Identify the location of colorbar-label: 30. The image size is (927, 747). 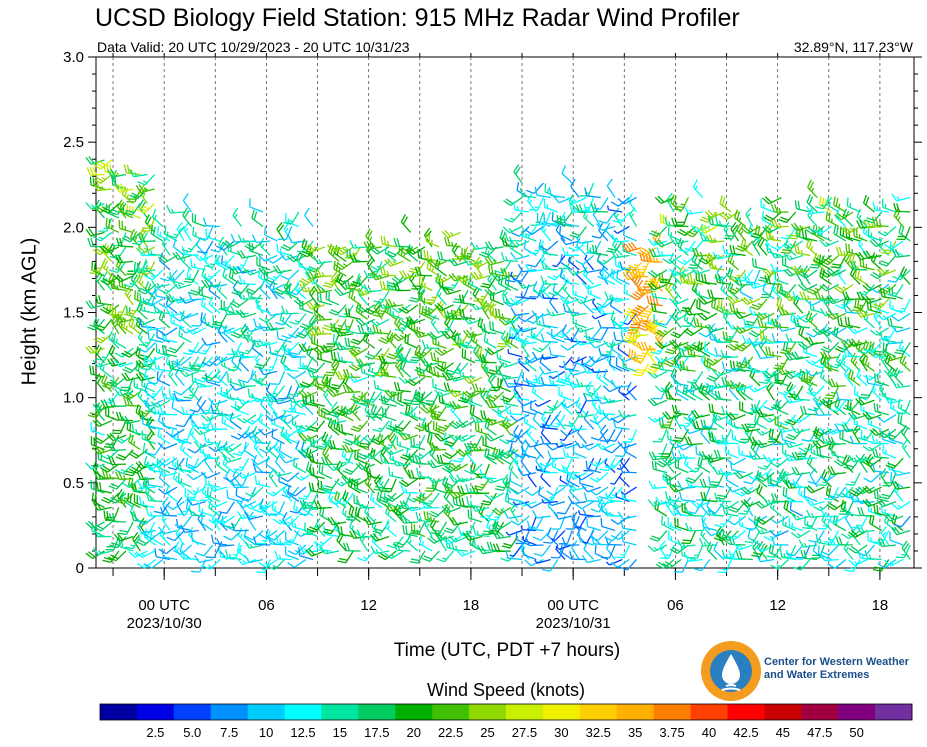
(561, 732).